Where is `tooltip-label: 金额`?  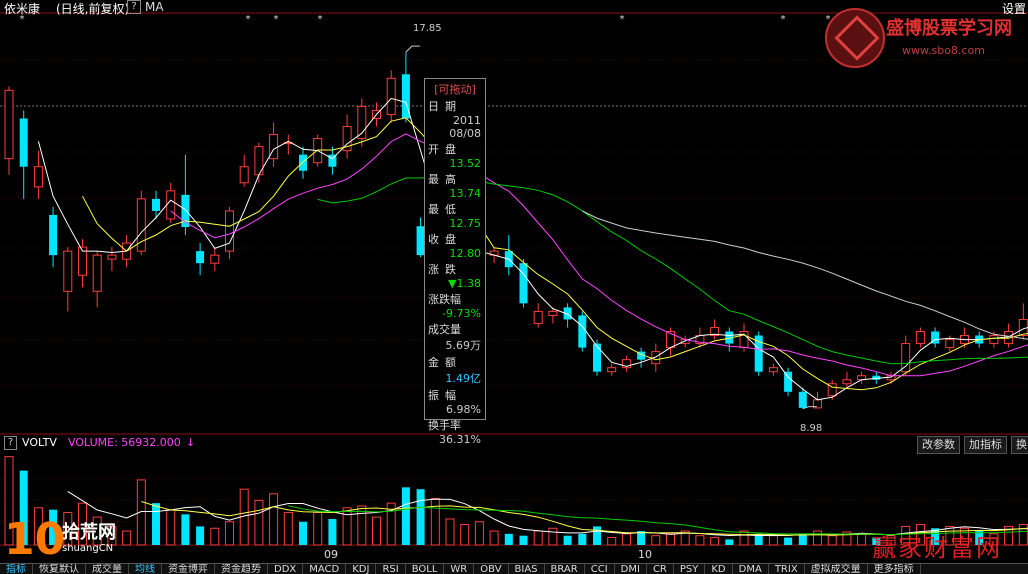 tooltip-label: 金额 is located at coordinates (455, 362).